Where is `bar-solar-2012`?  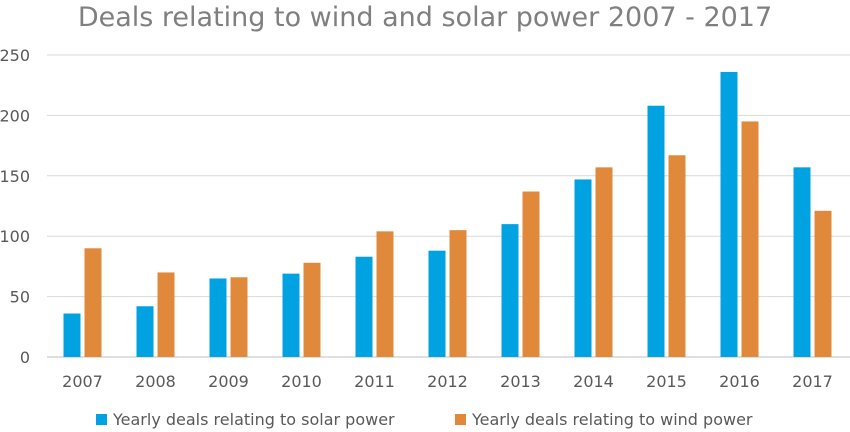 bar-solar-2012 is located at coordinates (437, 303).